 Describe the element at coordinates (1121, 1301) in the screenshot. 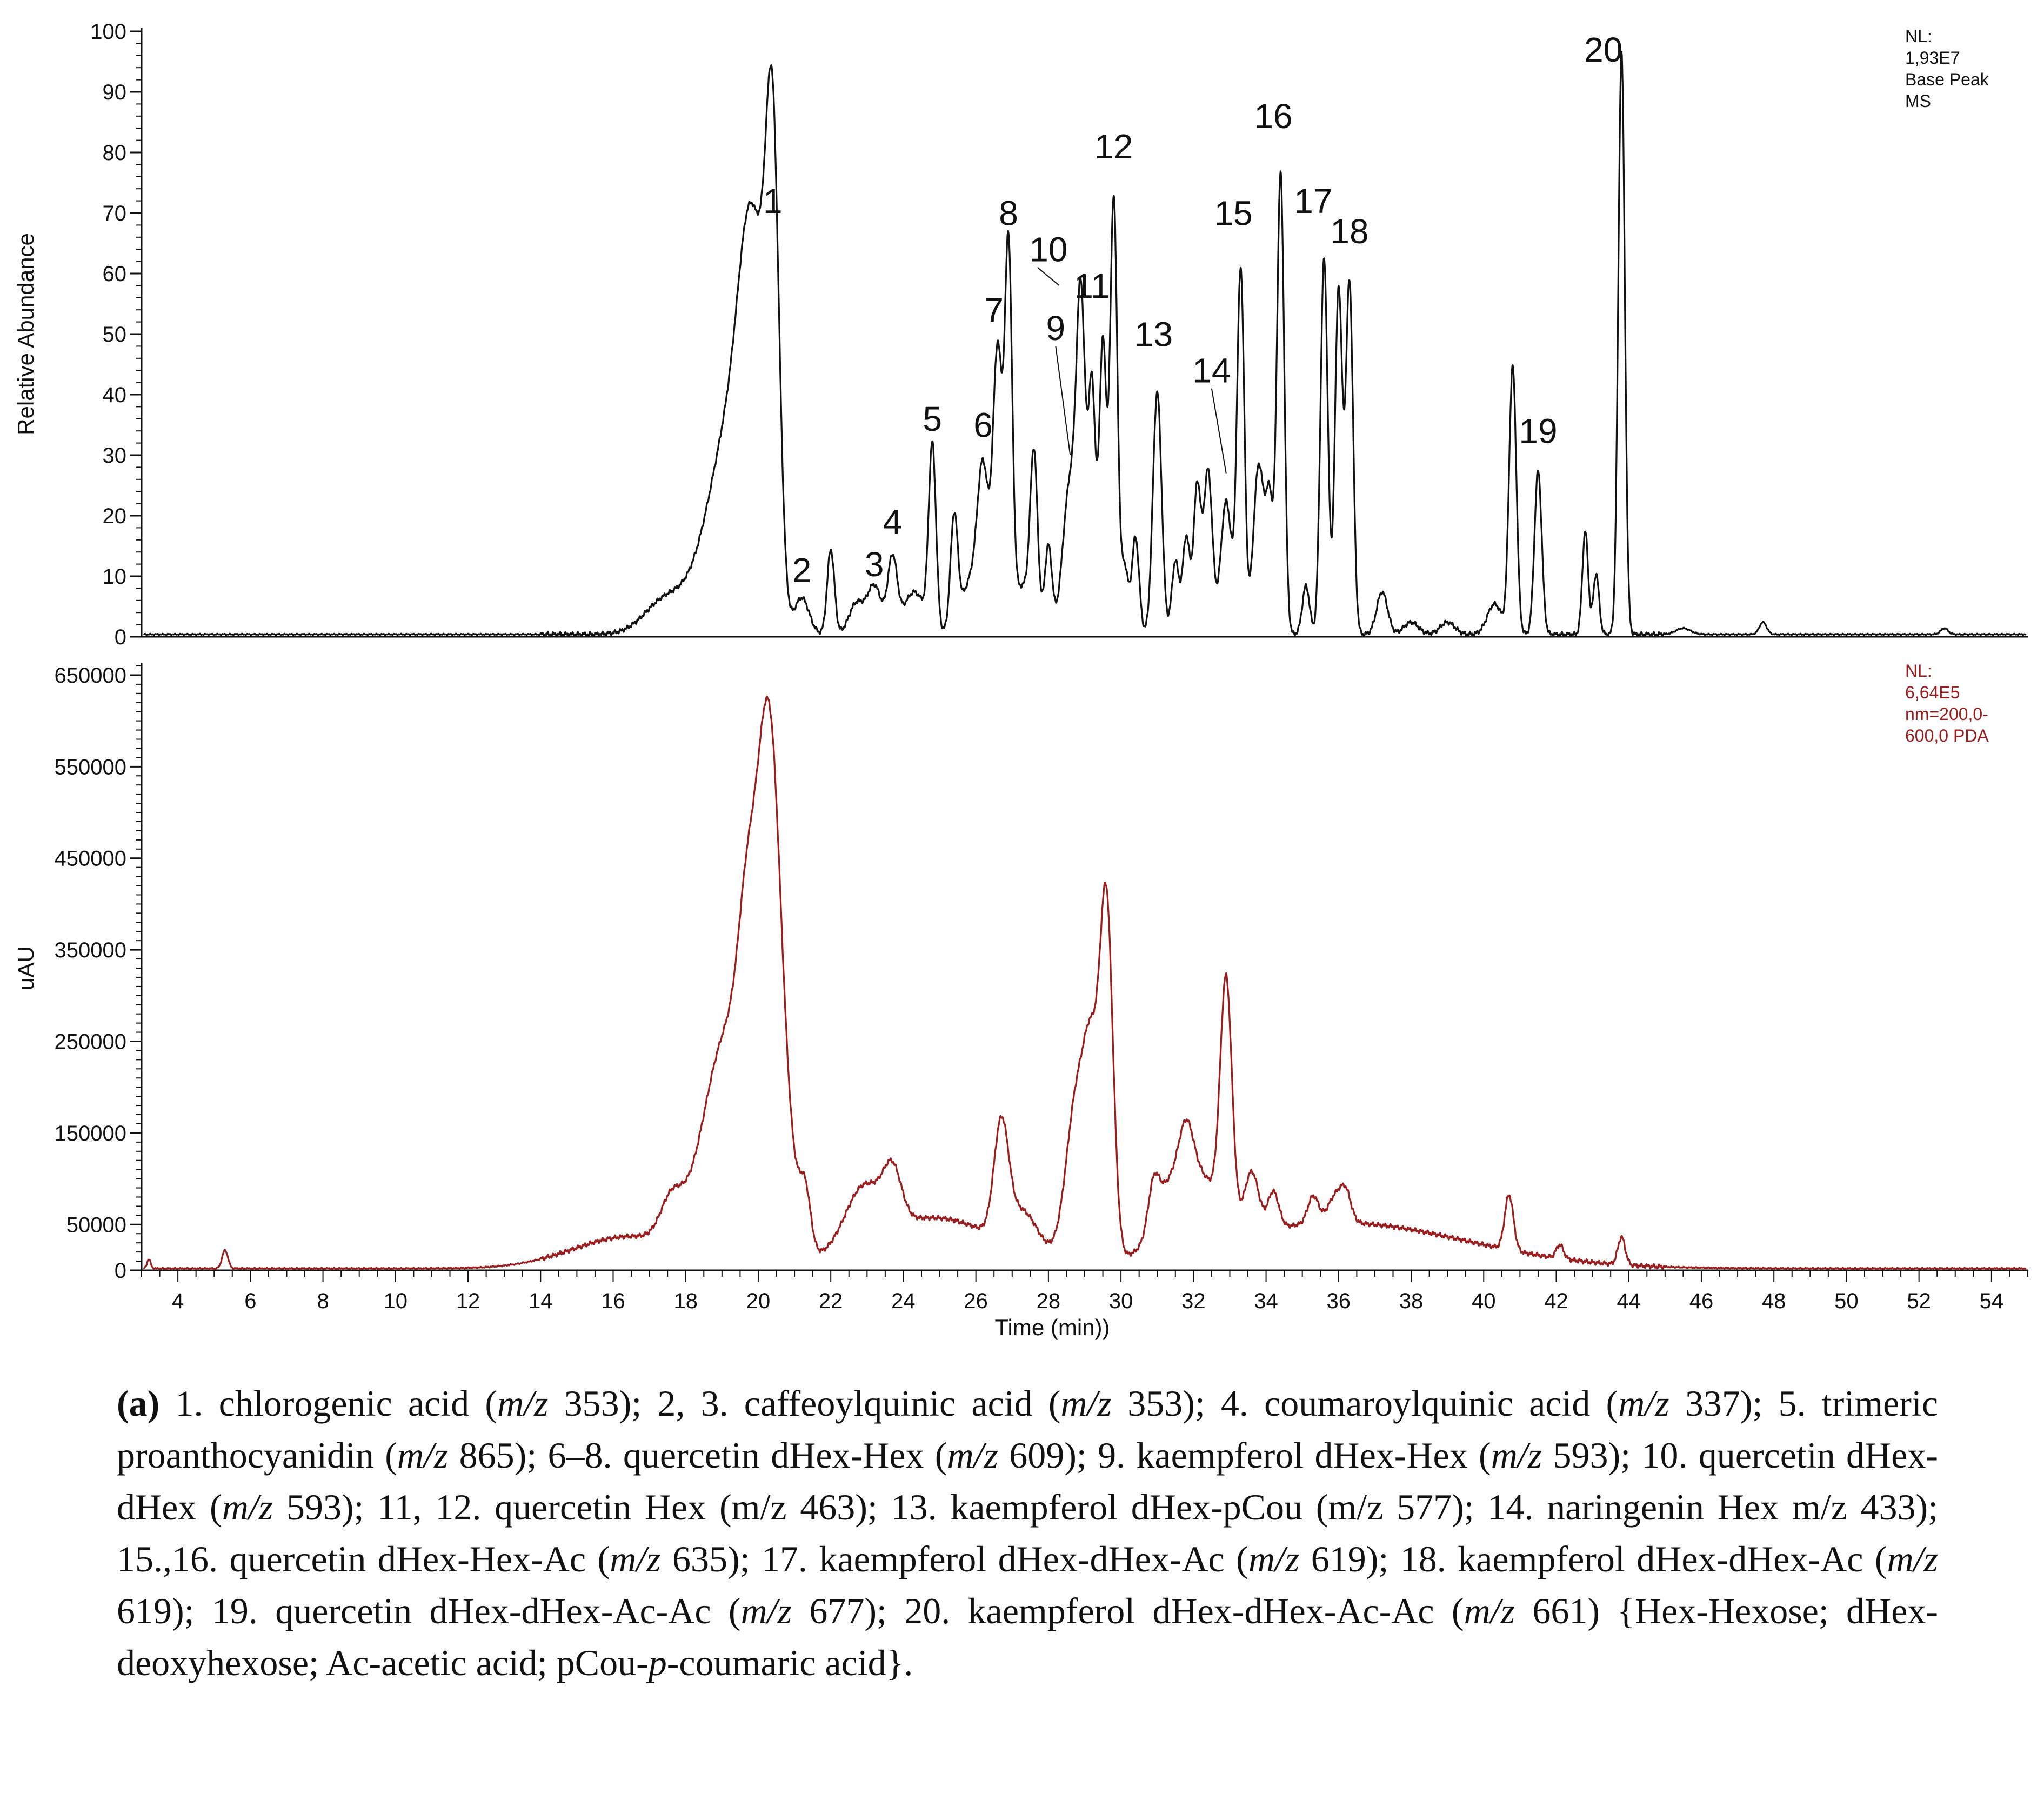

I see `x-tick-label: 30` at that location.